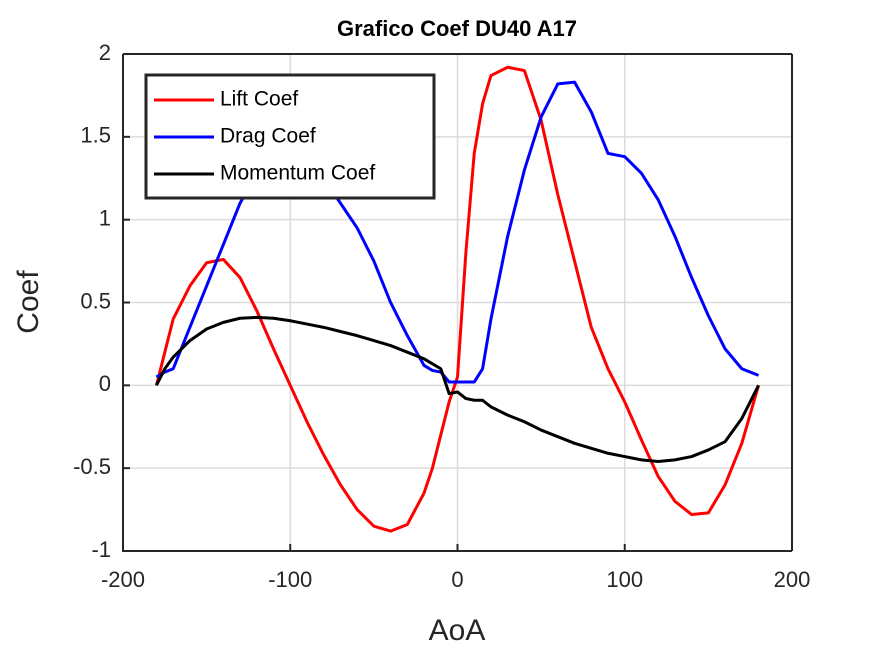 This screenshot has width=875, height=656. What do you see at coordinates (457, 630) in the screenshot?
I see `x-axis-label: AoA` at bounding box center [457, 630].